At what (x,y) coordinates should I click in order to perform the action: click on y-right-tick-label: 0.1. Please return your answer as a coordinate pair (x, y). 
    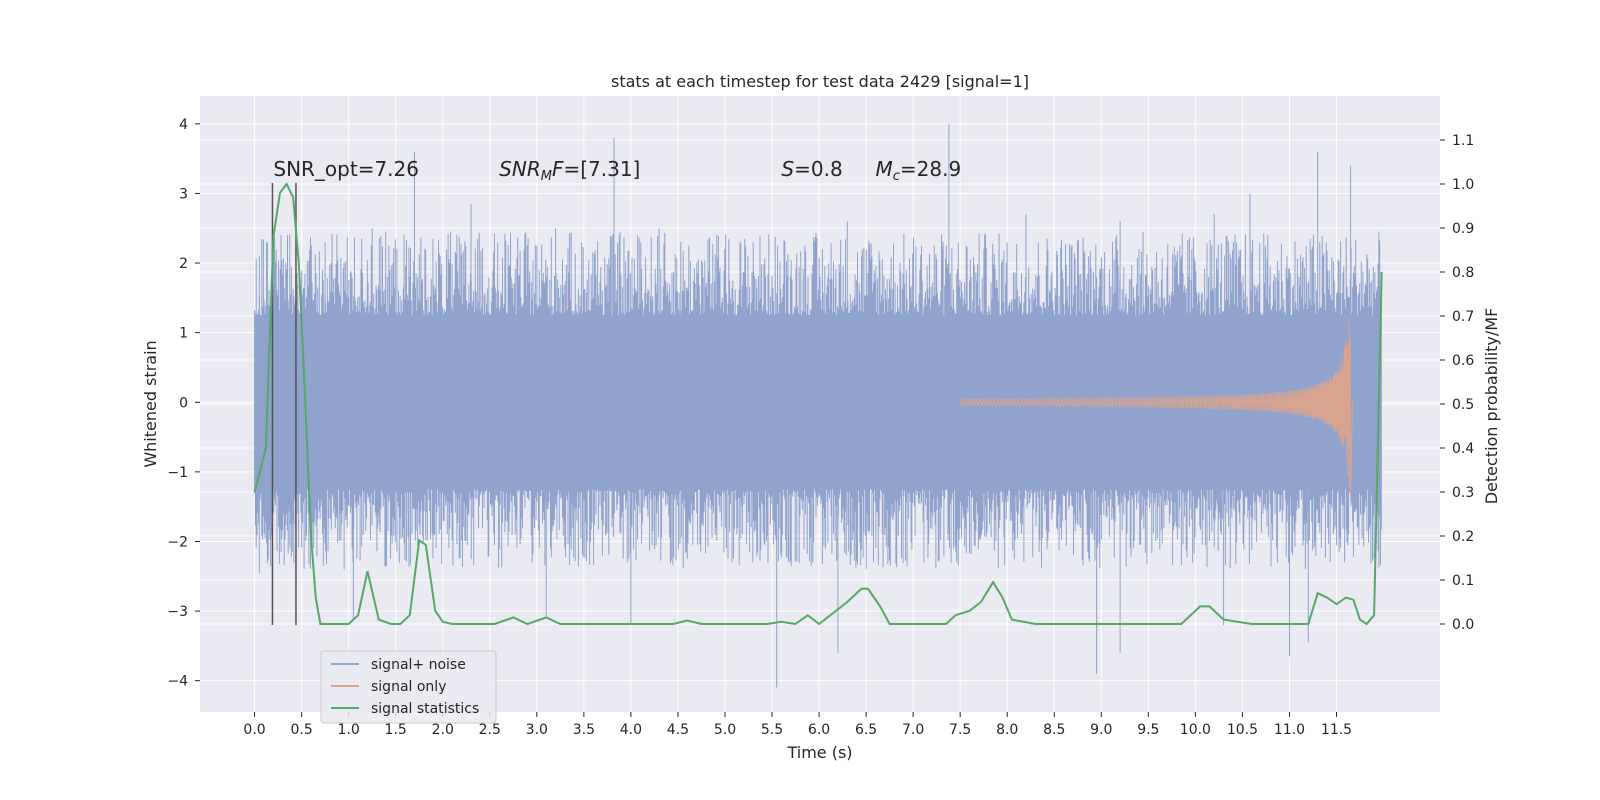
    Looking at the image, I should click on (1463, 581).